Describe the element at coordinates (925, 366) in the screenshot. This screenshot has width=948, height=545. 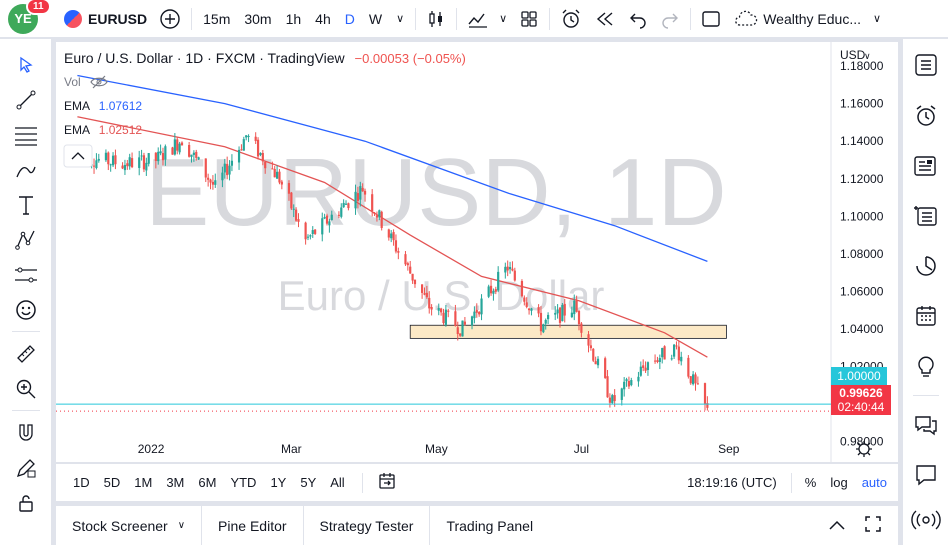
I see `ideas-button` at that location.